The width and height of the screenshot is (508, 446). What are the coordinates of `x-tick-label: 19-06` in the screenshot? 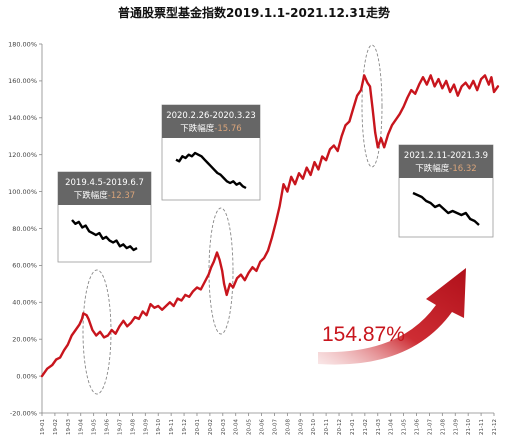 It's located at (108, 427).